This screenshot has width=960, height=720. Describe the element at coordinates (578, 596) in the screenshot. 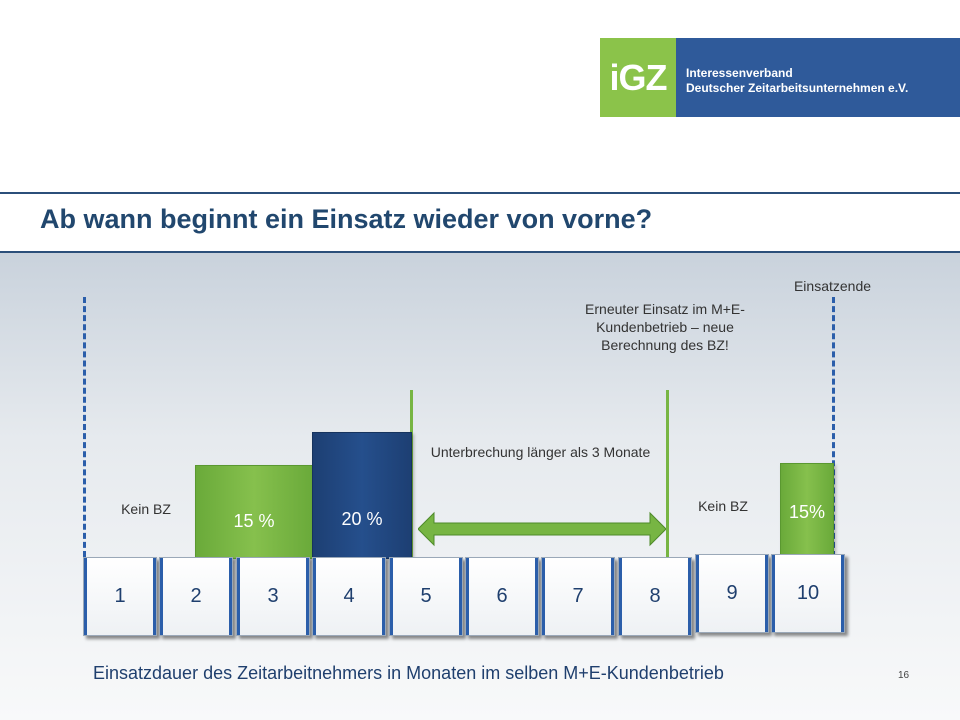

I see `month-box-7: 7` at that location.